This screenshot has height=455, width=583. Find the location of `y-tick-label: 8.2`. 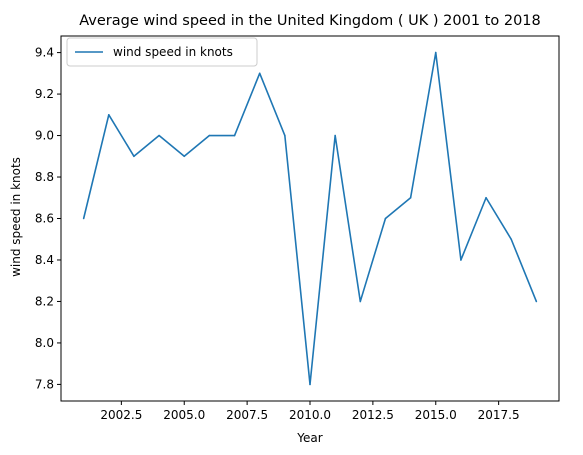

y-tick-label: 8.2 is located at coordinates (44, 301).